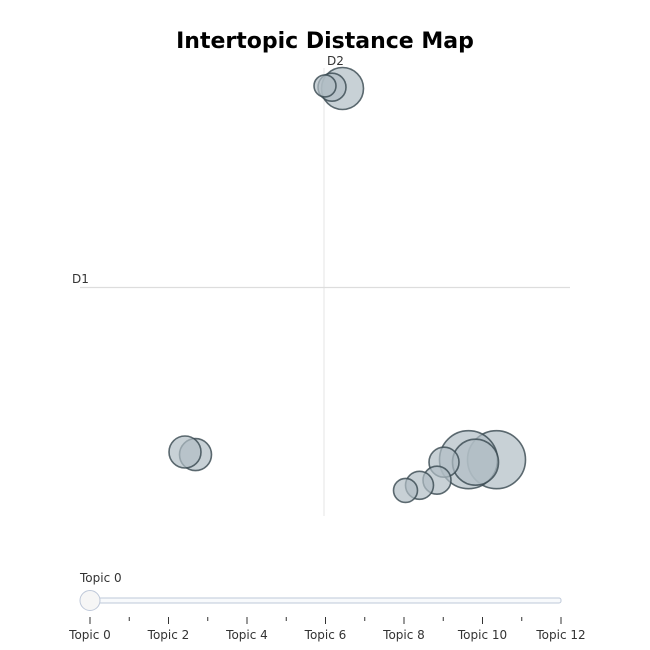 This screenshot has height=650, width=650. Describe the element at coordinates (89, 635) in the screenshot. I see `slider-tick-label: Topic 0` at that location.